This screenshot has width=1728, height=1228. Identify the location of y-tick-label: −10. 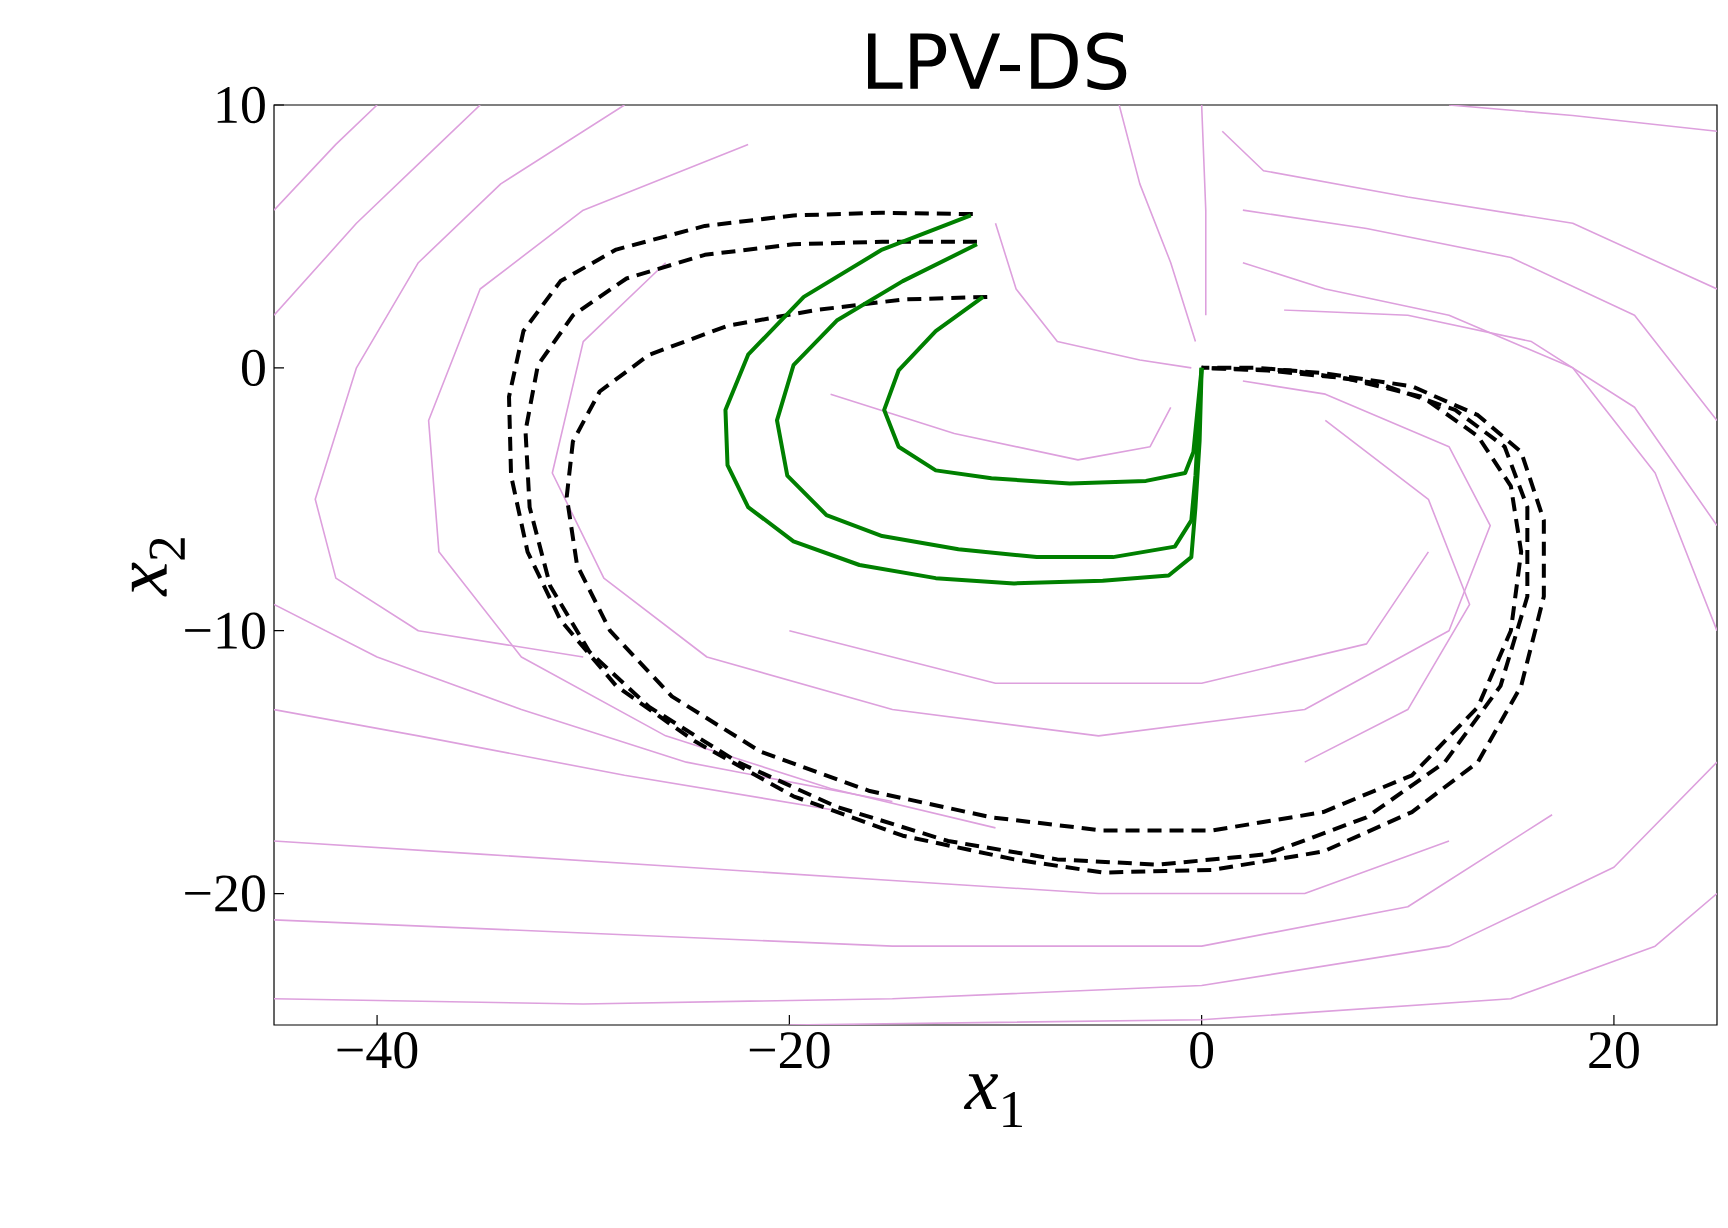
(225, 630).